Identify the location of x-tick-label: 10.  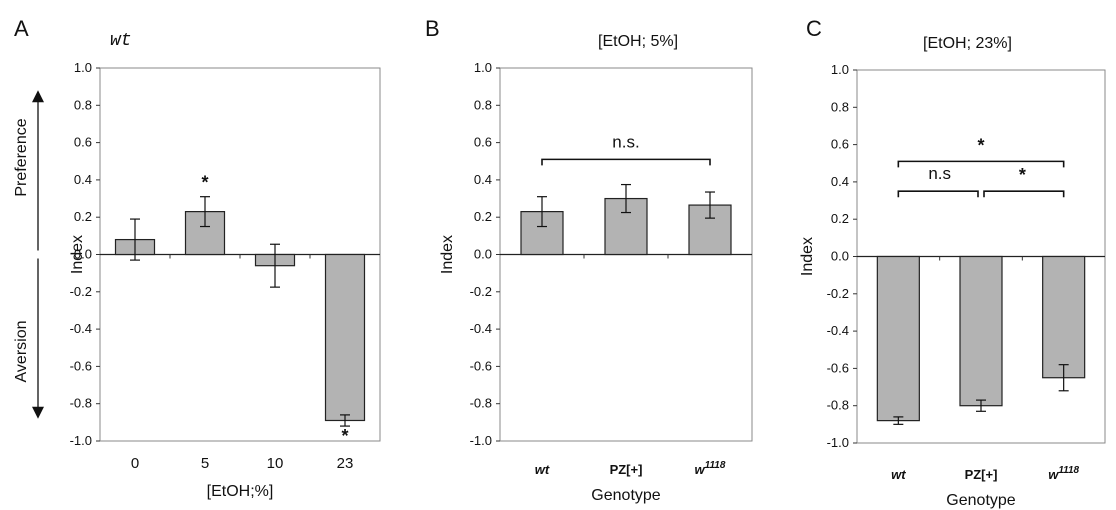
(275, 463).